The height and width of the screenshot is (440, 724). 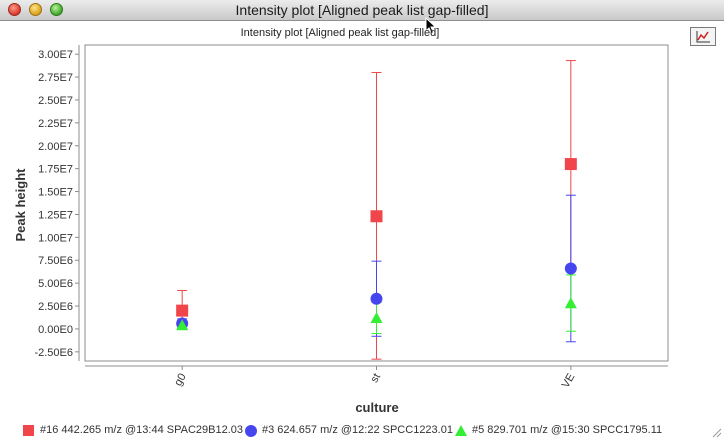 I want to click on line-chart-icon, so click(x=703, y=37).